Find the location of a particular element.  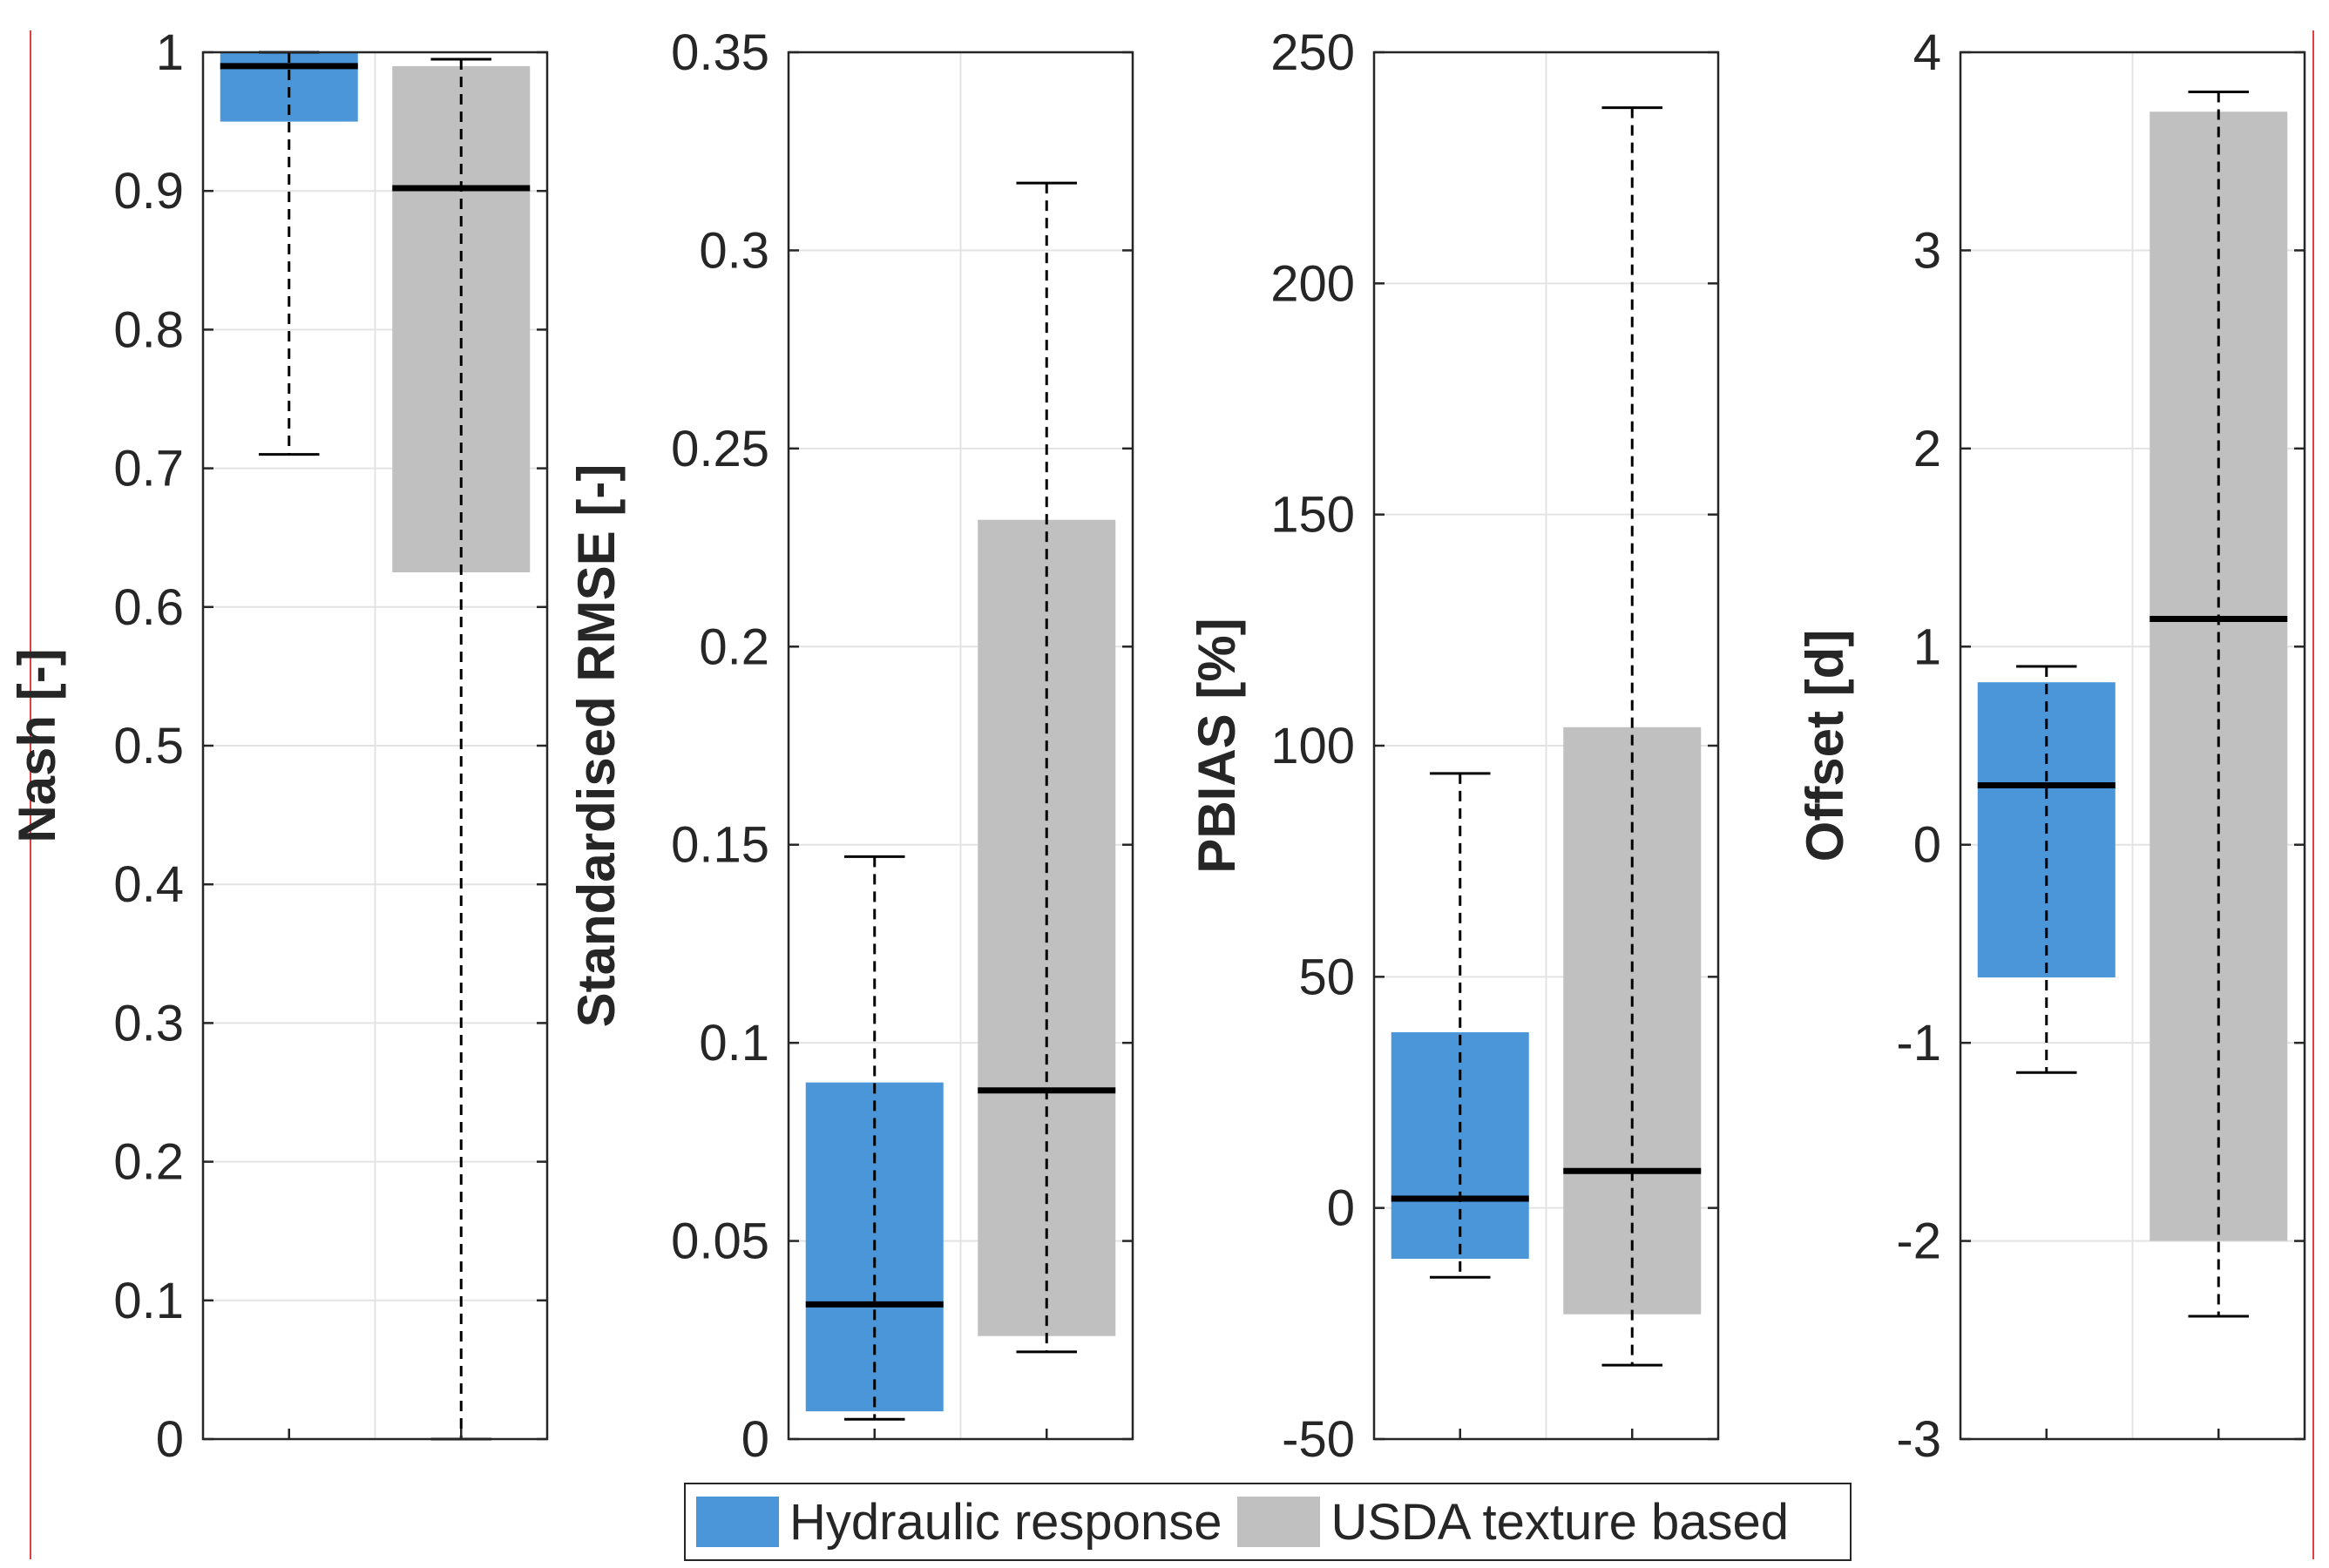

rmse-ytick-label-6: 0.3 is located at coordinates (734, 250).